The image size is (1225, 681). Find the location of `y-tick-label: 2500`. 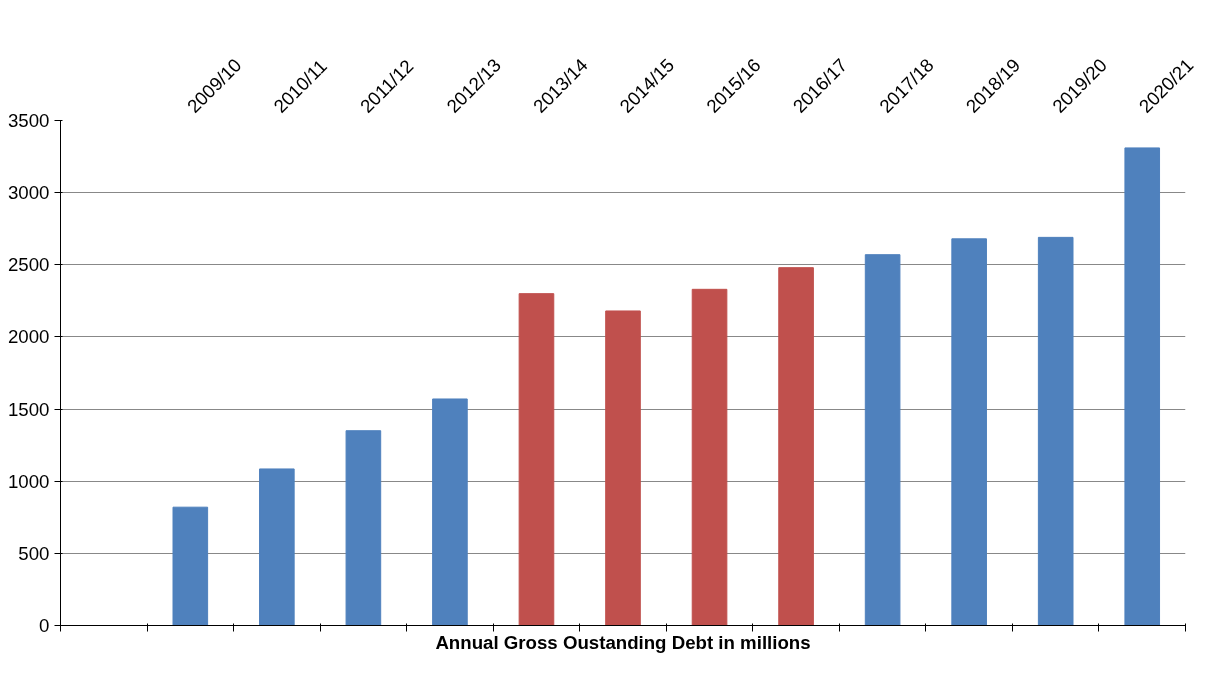

y-tick-label: 2500 is located at coordinates (29, 265).